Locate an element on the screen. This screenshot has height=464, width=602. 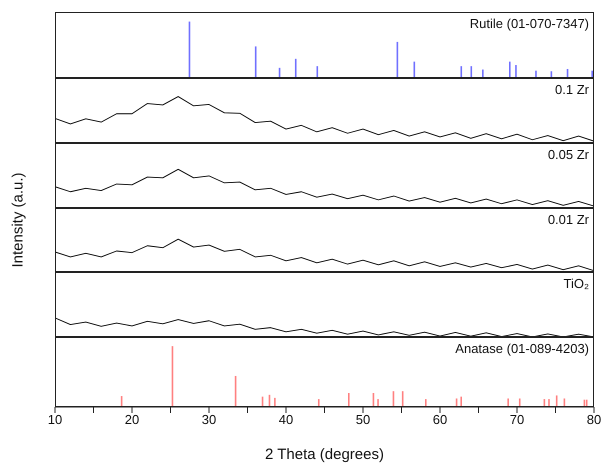
x-tick-label: 70 is located at coordinates (517, 420).